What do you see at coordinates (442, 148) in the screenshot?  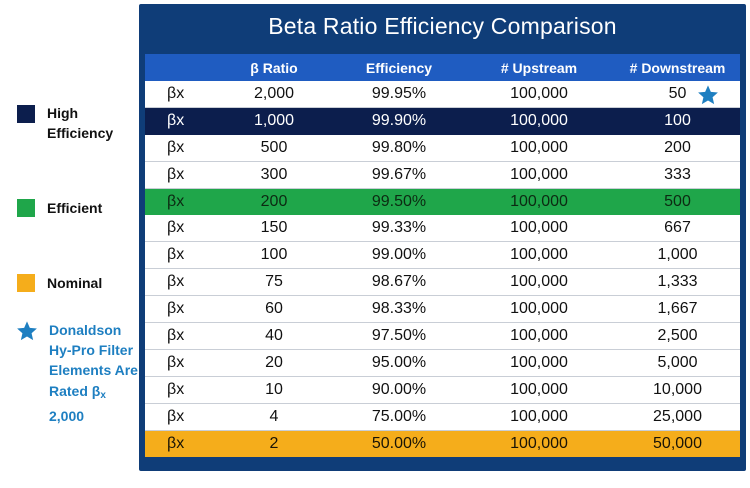 I see `table-row: βx 500 99.80% 100,000 200` at bounding box center [442, 148].